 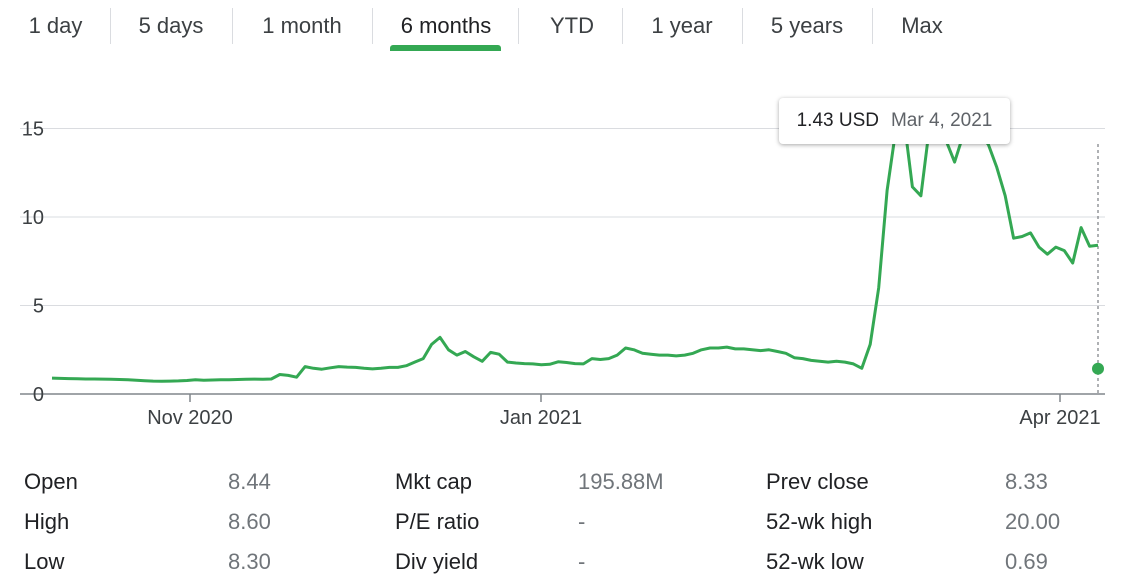 What do you see at coordinates (817, 481) in the screenshot?
I see `stat-label-prev-close: Prev close` at bounding box center [817, 481].